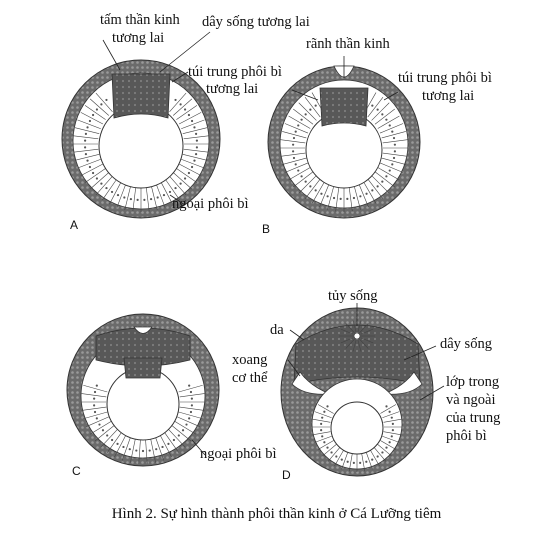  I want to click on label-mesoderm-layers-2: và ngoài, so click(471, 400).